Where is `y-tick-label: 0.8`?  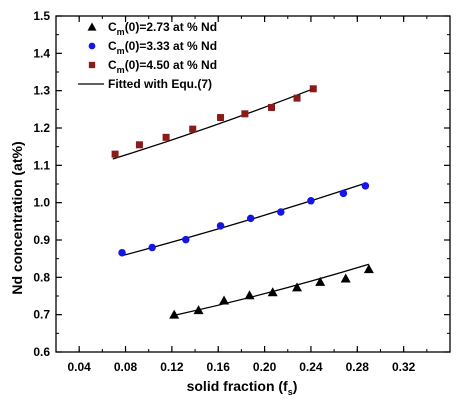
y-tick-label: 0.8 is located at coordinates (41, 277).